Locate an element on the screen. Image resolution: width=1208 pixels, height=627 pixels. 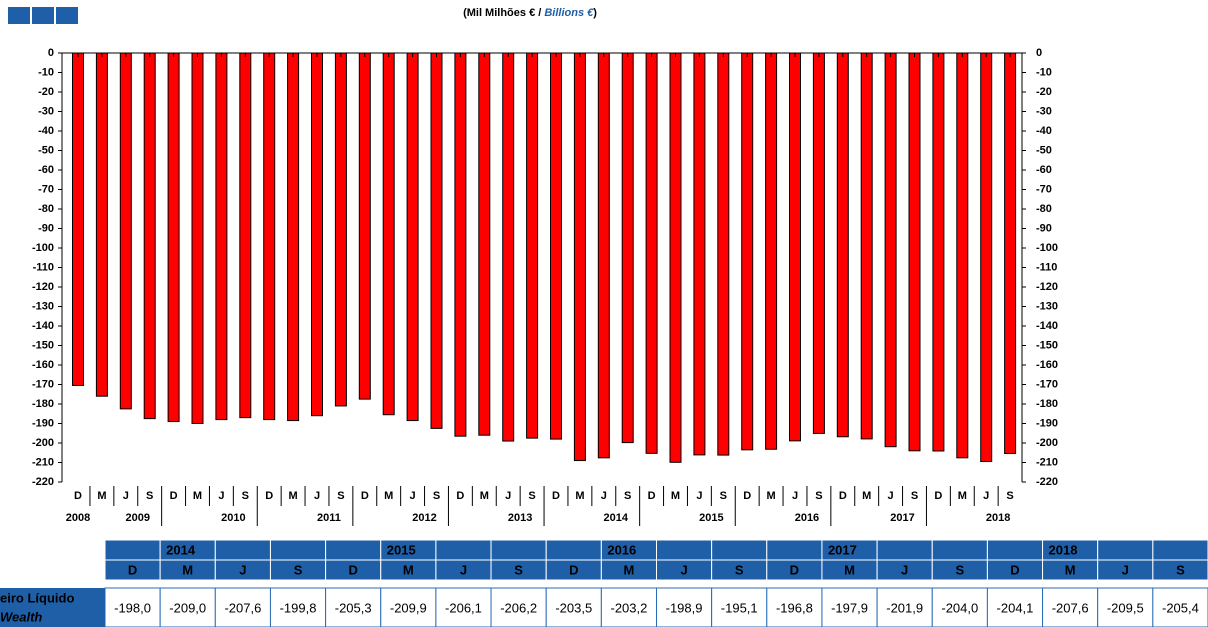
chart-title: (Mil Milhões € / Billions €) is located at coordinates (530, 13).